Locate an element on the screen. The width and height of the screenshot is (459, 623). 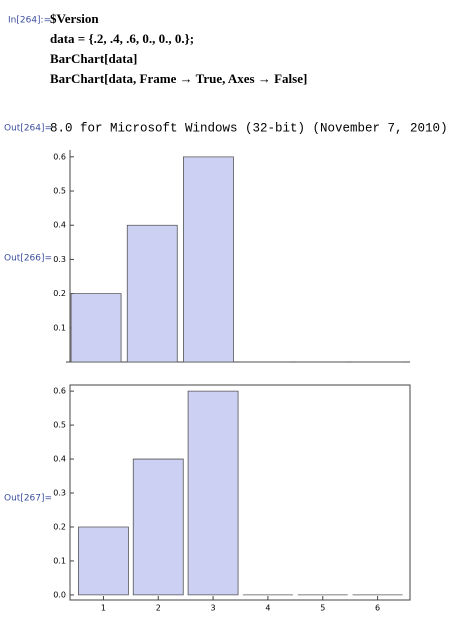
x-tick-label: 1 is located at coordinates (103, 608).